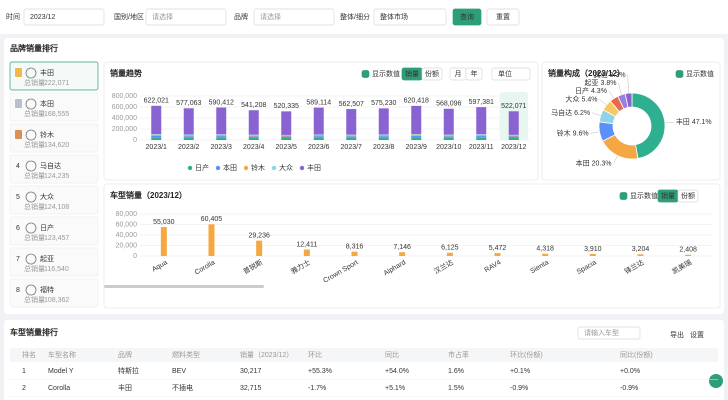 Image resolution: width=728 pixels, height=400 pixels. Describe the element at coordinates (286, 167) in the screenshot. I see `legend-label: 大众` at that location.